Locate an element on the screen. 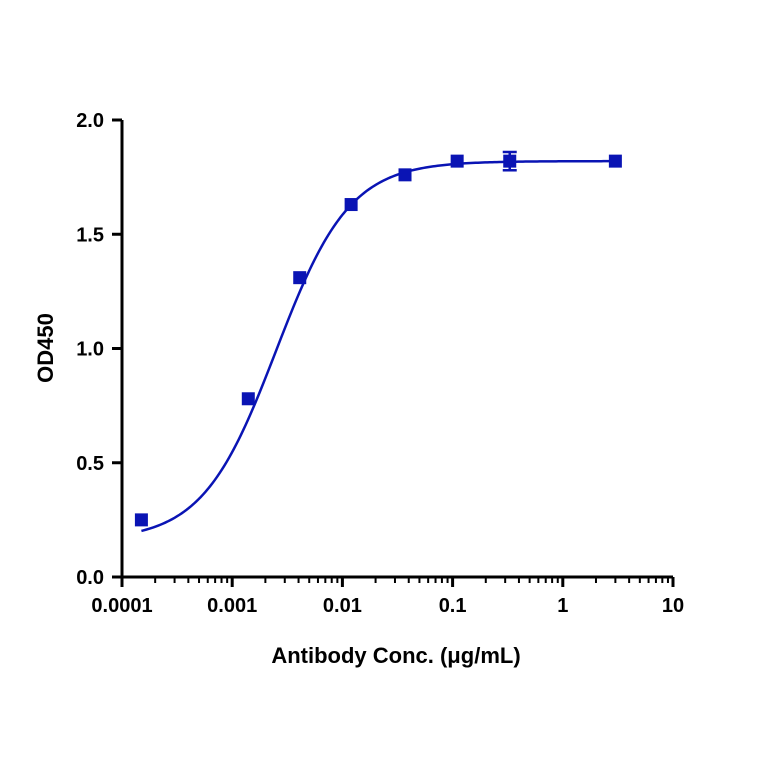  y-tick-label: 0.5 is located at coordinates (90, 464).